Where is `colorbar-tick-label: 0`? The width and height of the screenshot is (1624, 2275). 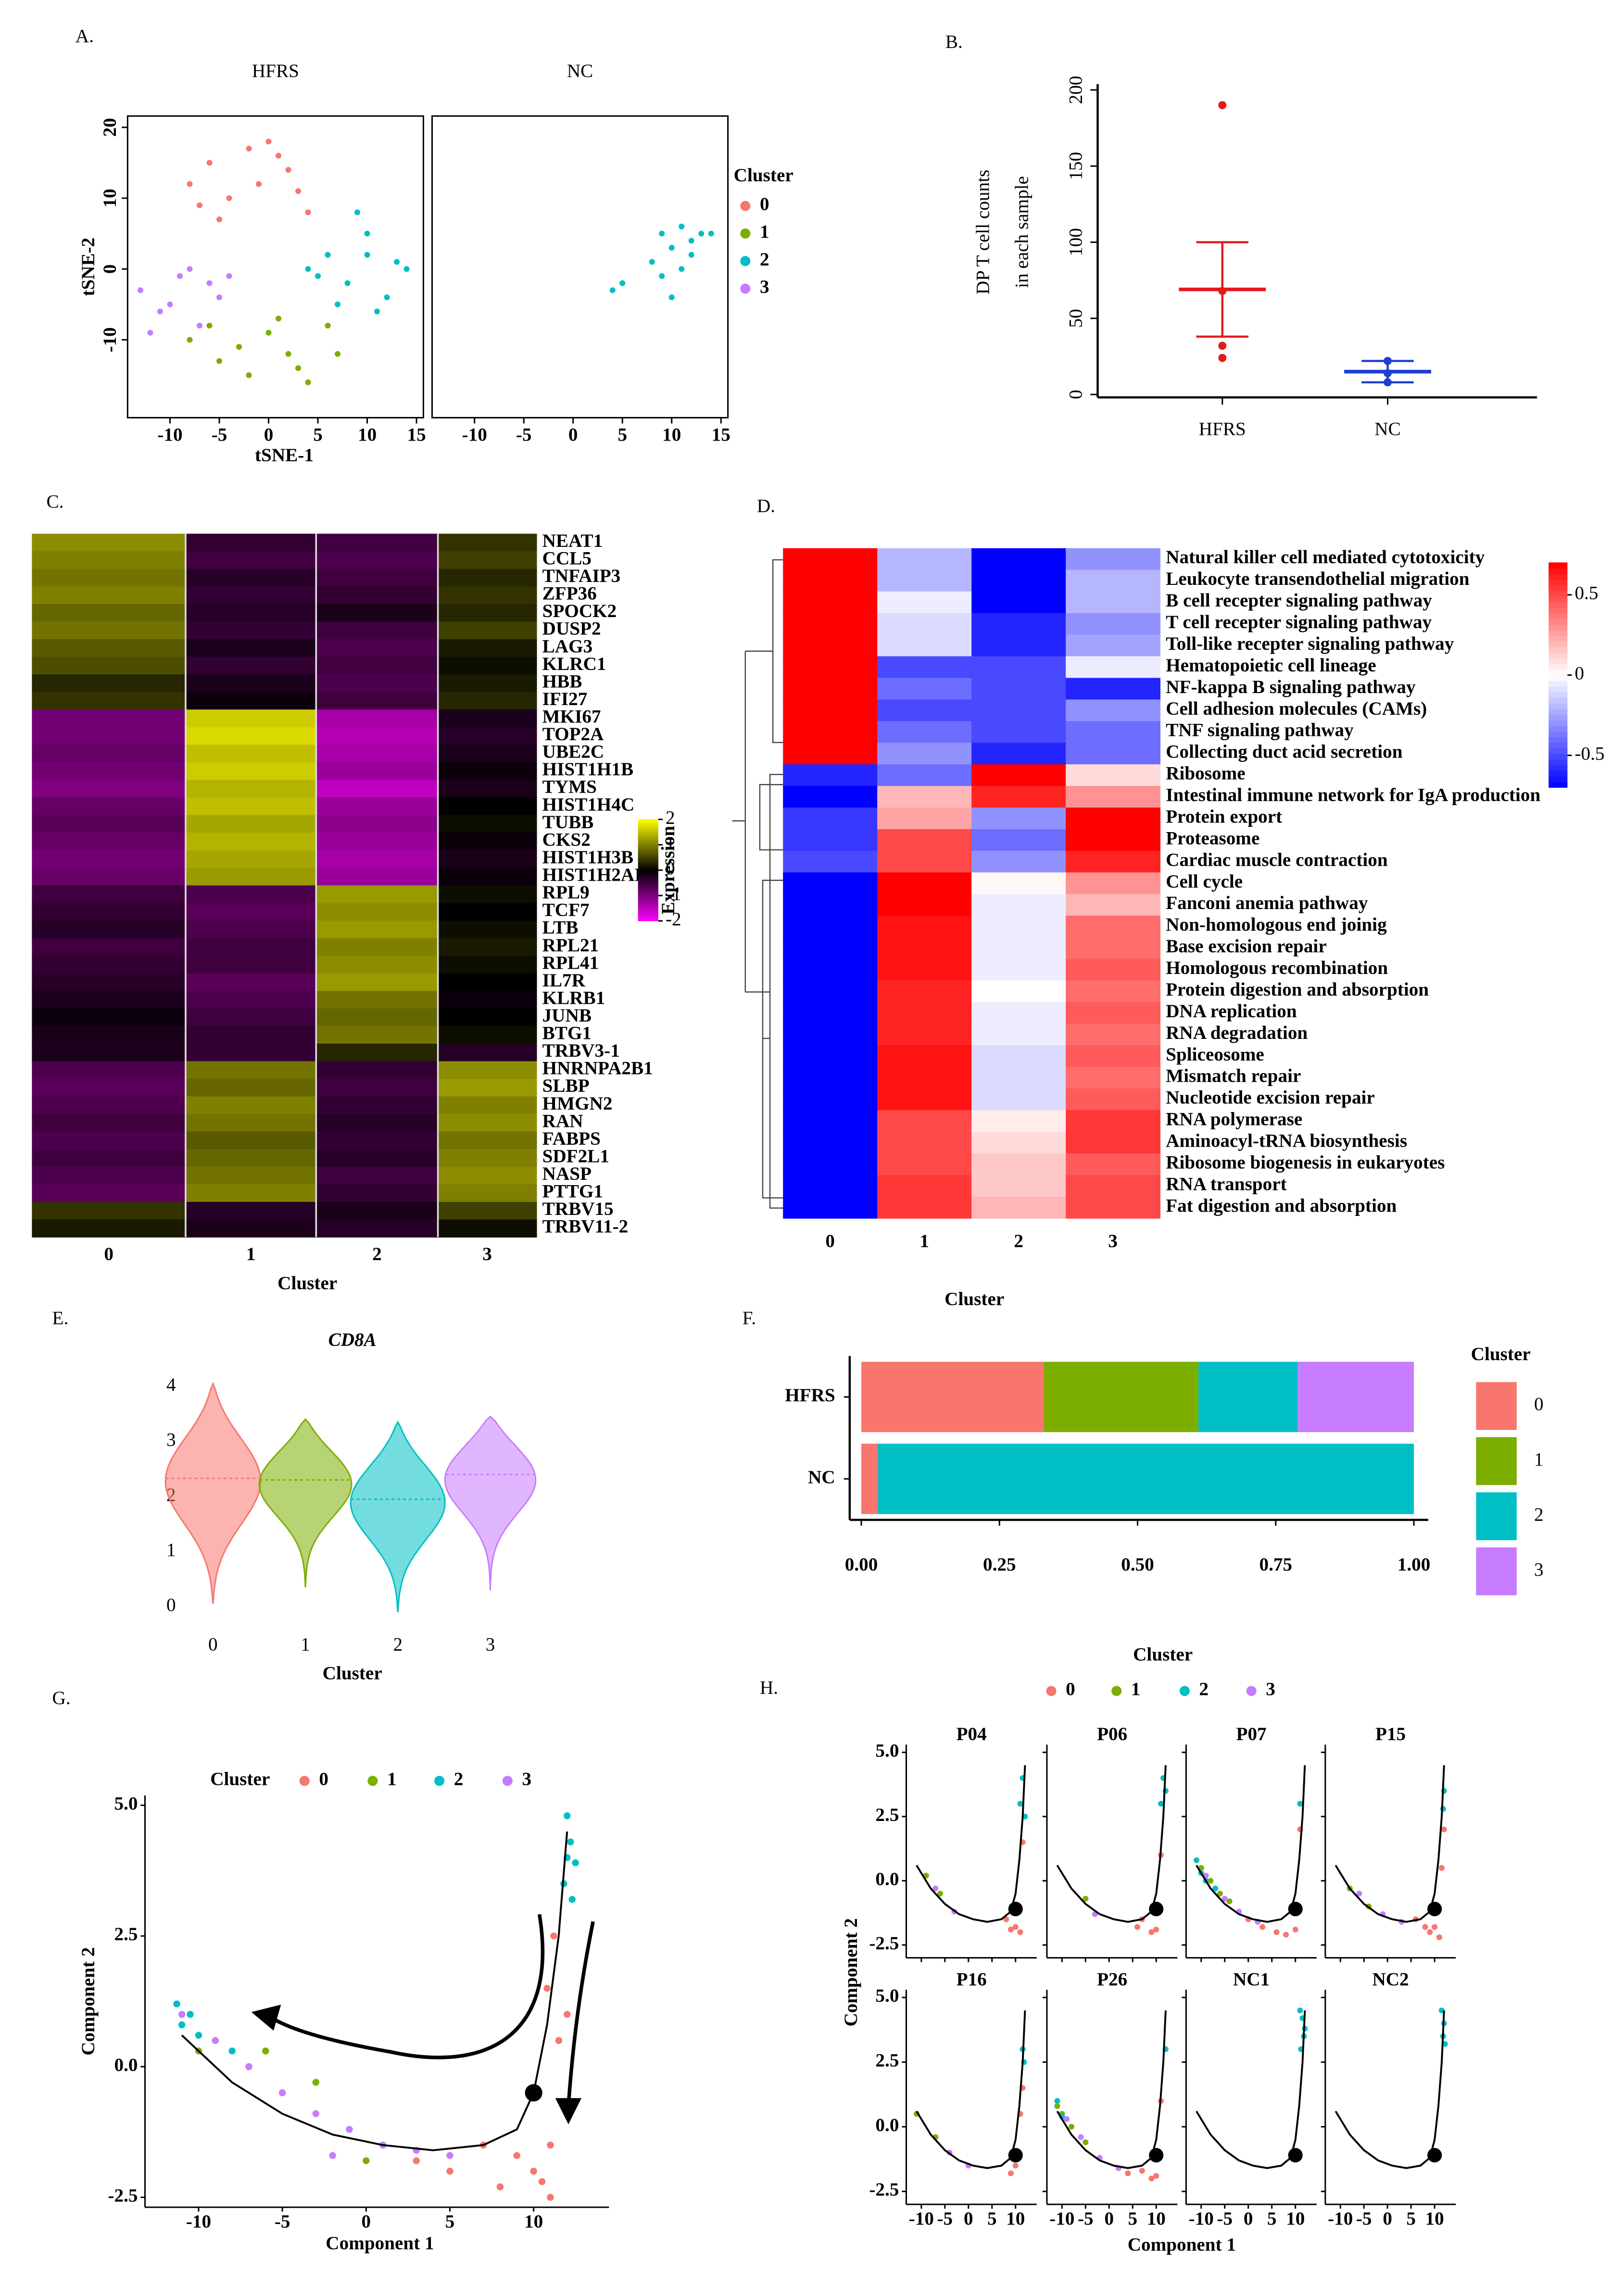
colorbar-tick-label: 0 is located at coordinates (670, 868).